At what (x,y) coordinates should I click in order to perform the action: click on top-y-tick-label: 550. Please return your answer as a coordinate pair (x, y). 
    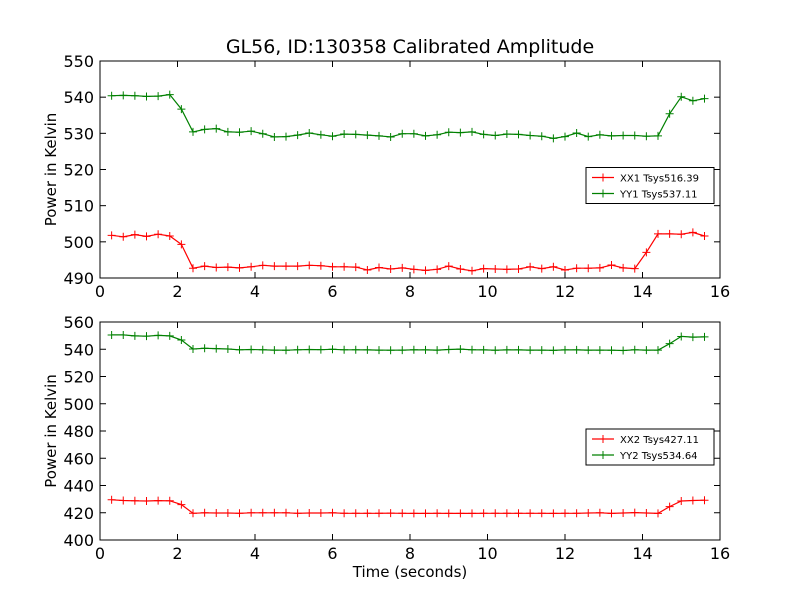
    Looking at the image, I should click on (78, 61).